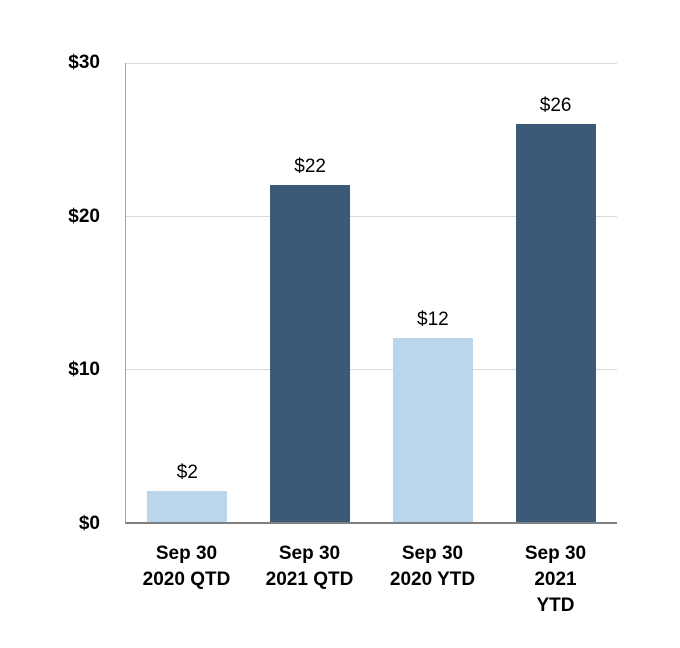 The height and width of the screenshot is (648, 680). I want to click on y-tick-label: $20, so click(84, 216).